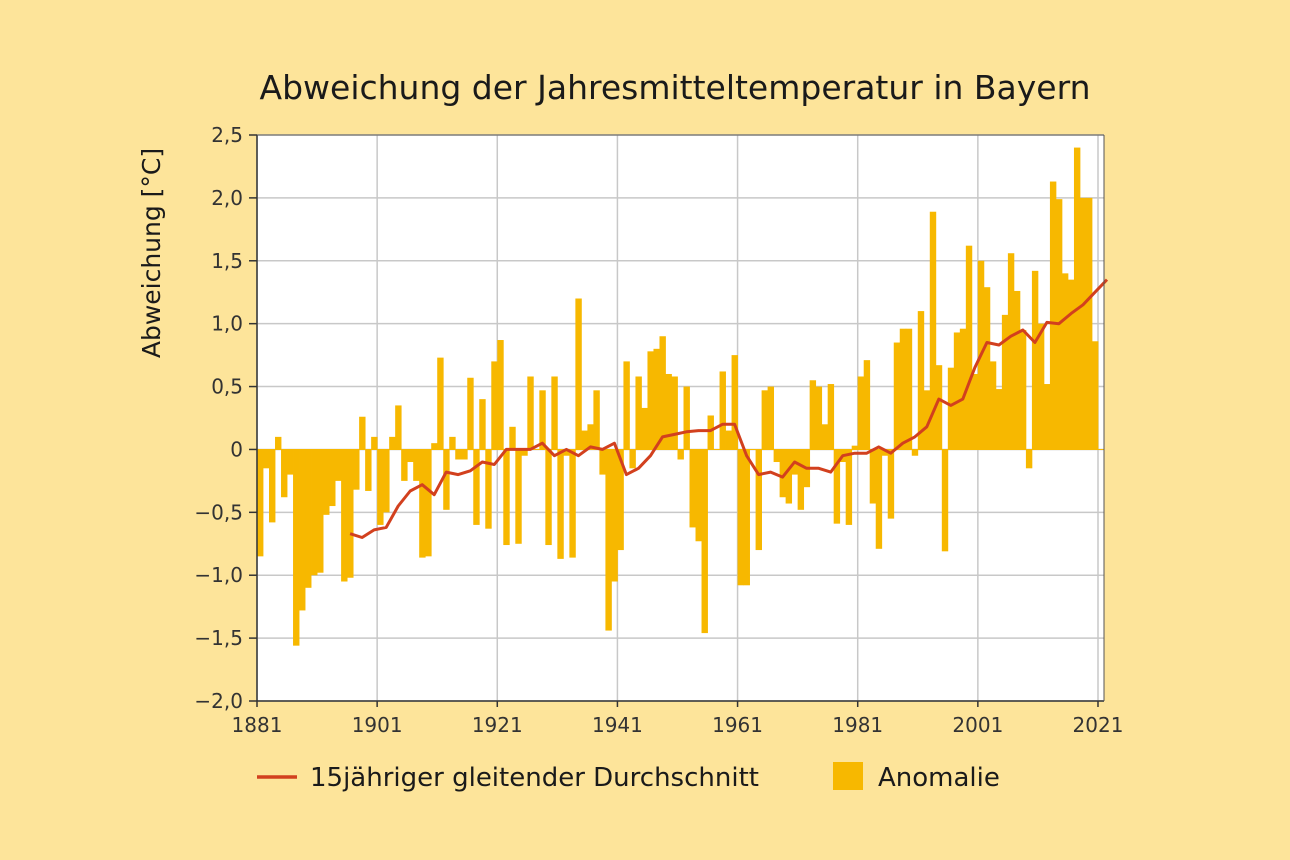 The height and width of the screenshot is (860, 1290). What do you see at coordinates (674, 413) in the screenshot?
I see `bar-1950` at bounding box center [674, 413].